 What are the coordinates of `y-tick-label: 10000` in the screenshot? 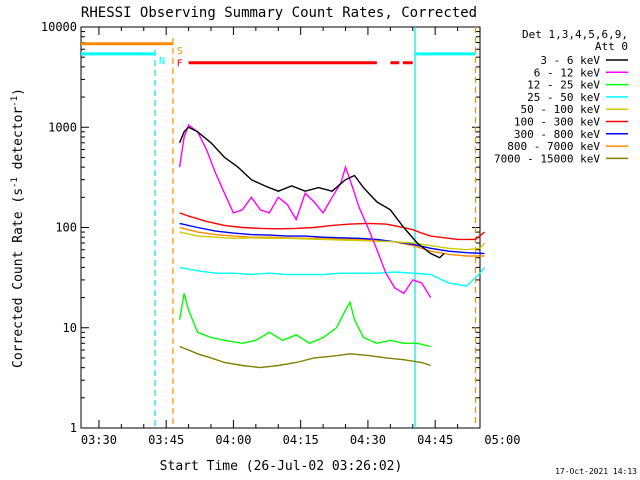 It's located at (59, 27).